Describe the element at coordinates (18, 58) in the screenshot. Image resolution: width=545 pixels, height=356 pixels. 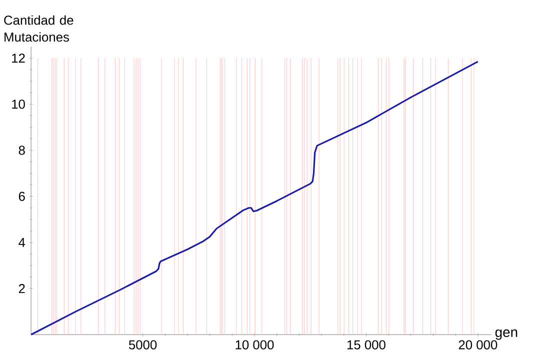
I see `y-tick-label: 12` at that location.